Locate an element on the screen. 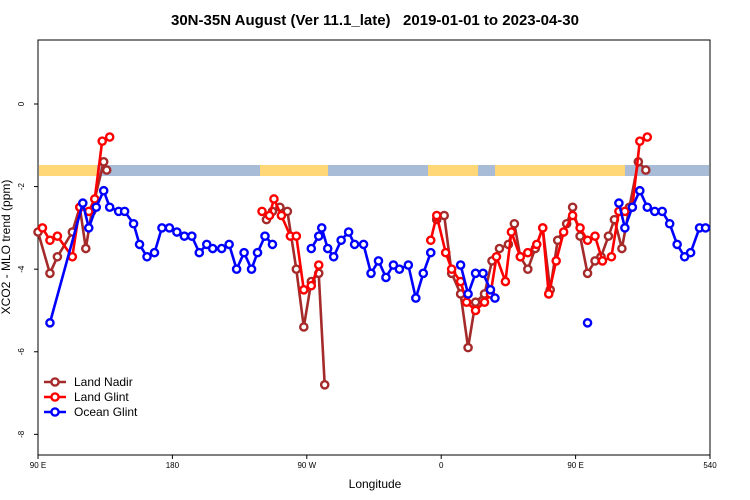 Image resolution: width=750 pixels, height=500 pixels. land-ocean-band is located at coordinates (374, 170).